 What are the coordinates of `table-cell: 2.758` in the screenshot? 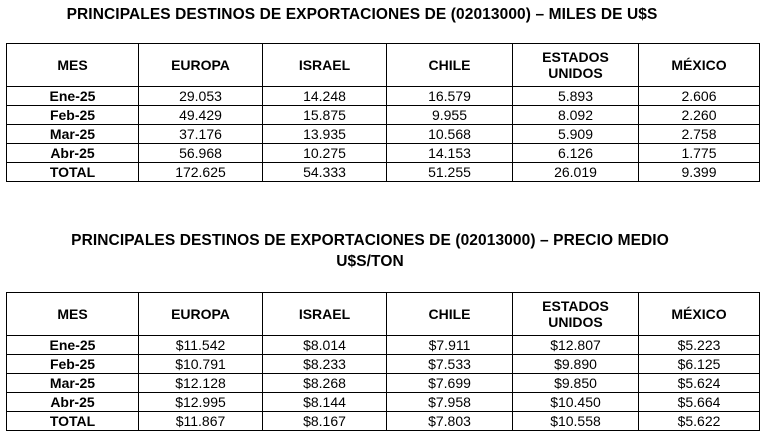 It's located at (699, 134).